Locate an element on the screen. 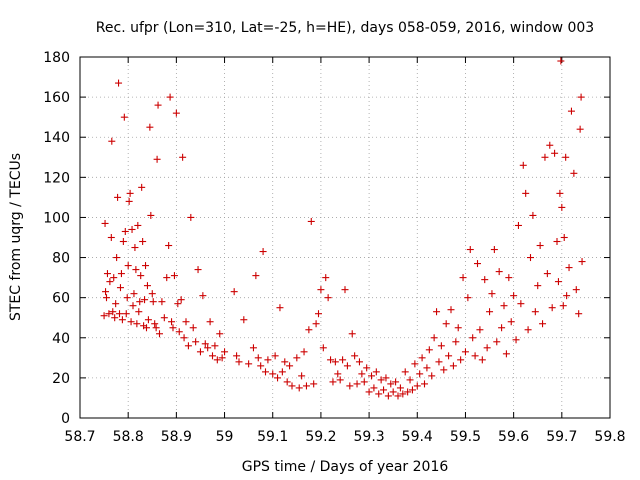 This screenshot has width=640, height=480. x-tick-label: 59.6 is located at coordinates (513, 437).